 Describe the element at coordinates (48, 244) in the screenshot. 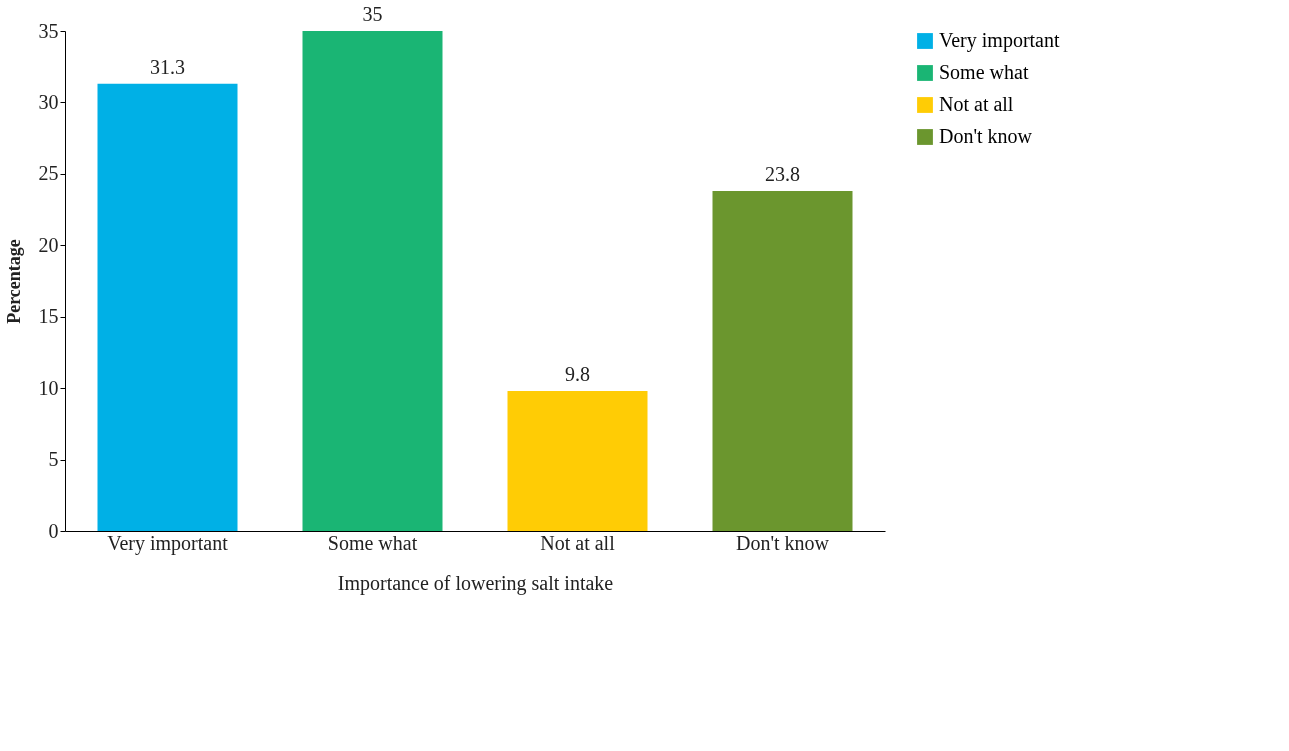

I see `y-tick-label: 20` at that location.